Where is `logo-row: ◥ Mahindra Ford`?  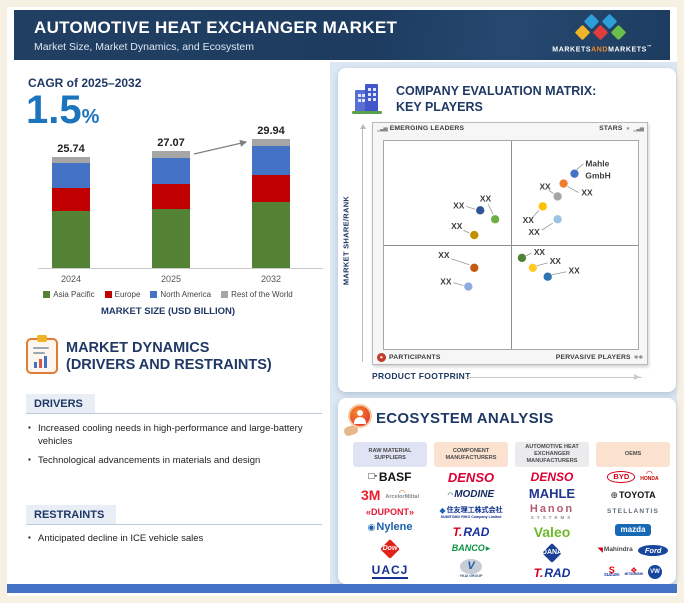 logo-row: ◥ Mahindra Ford is located at coordinates (633, 550).